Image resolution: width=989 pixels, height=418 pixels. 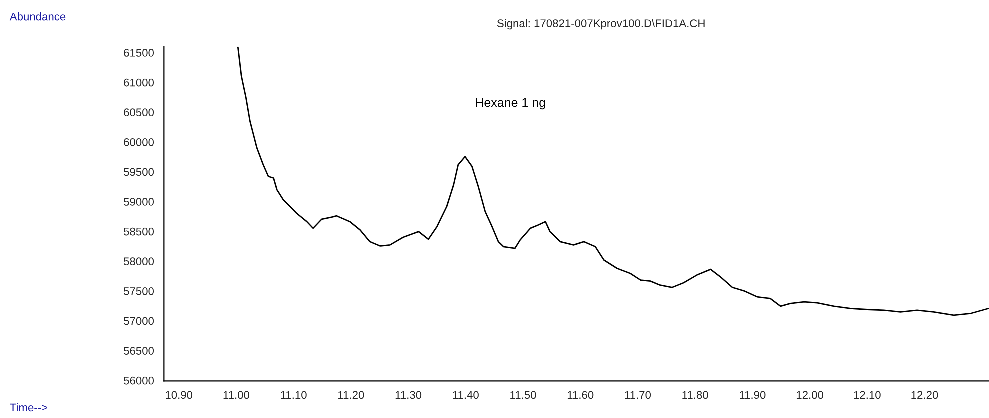 What do you see at coordinates (466, 395) in the screenshot?
I see `x-tick-label: 11.40` at bounding box center [466, 395].